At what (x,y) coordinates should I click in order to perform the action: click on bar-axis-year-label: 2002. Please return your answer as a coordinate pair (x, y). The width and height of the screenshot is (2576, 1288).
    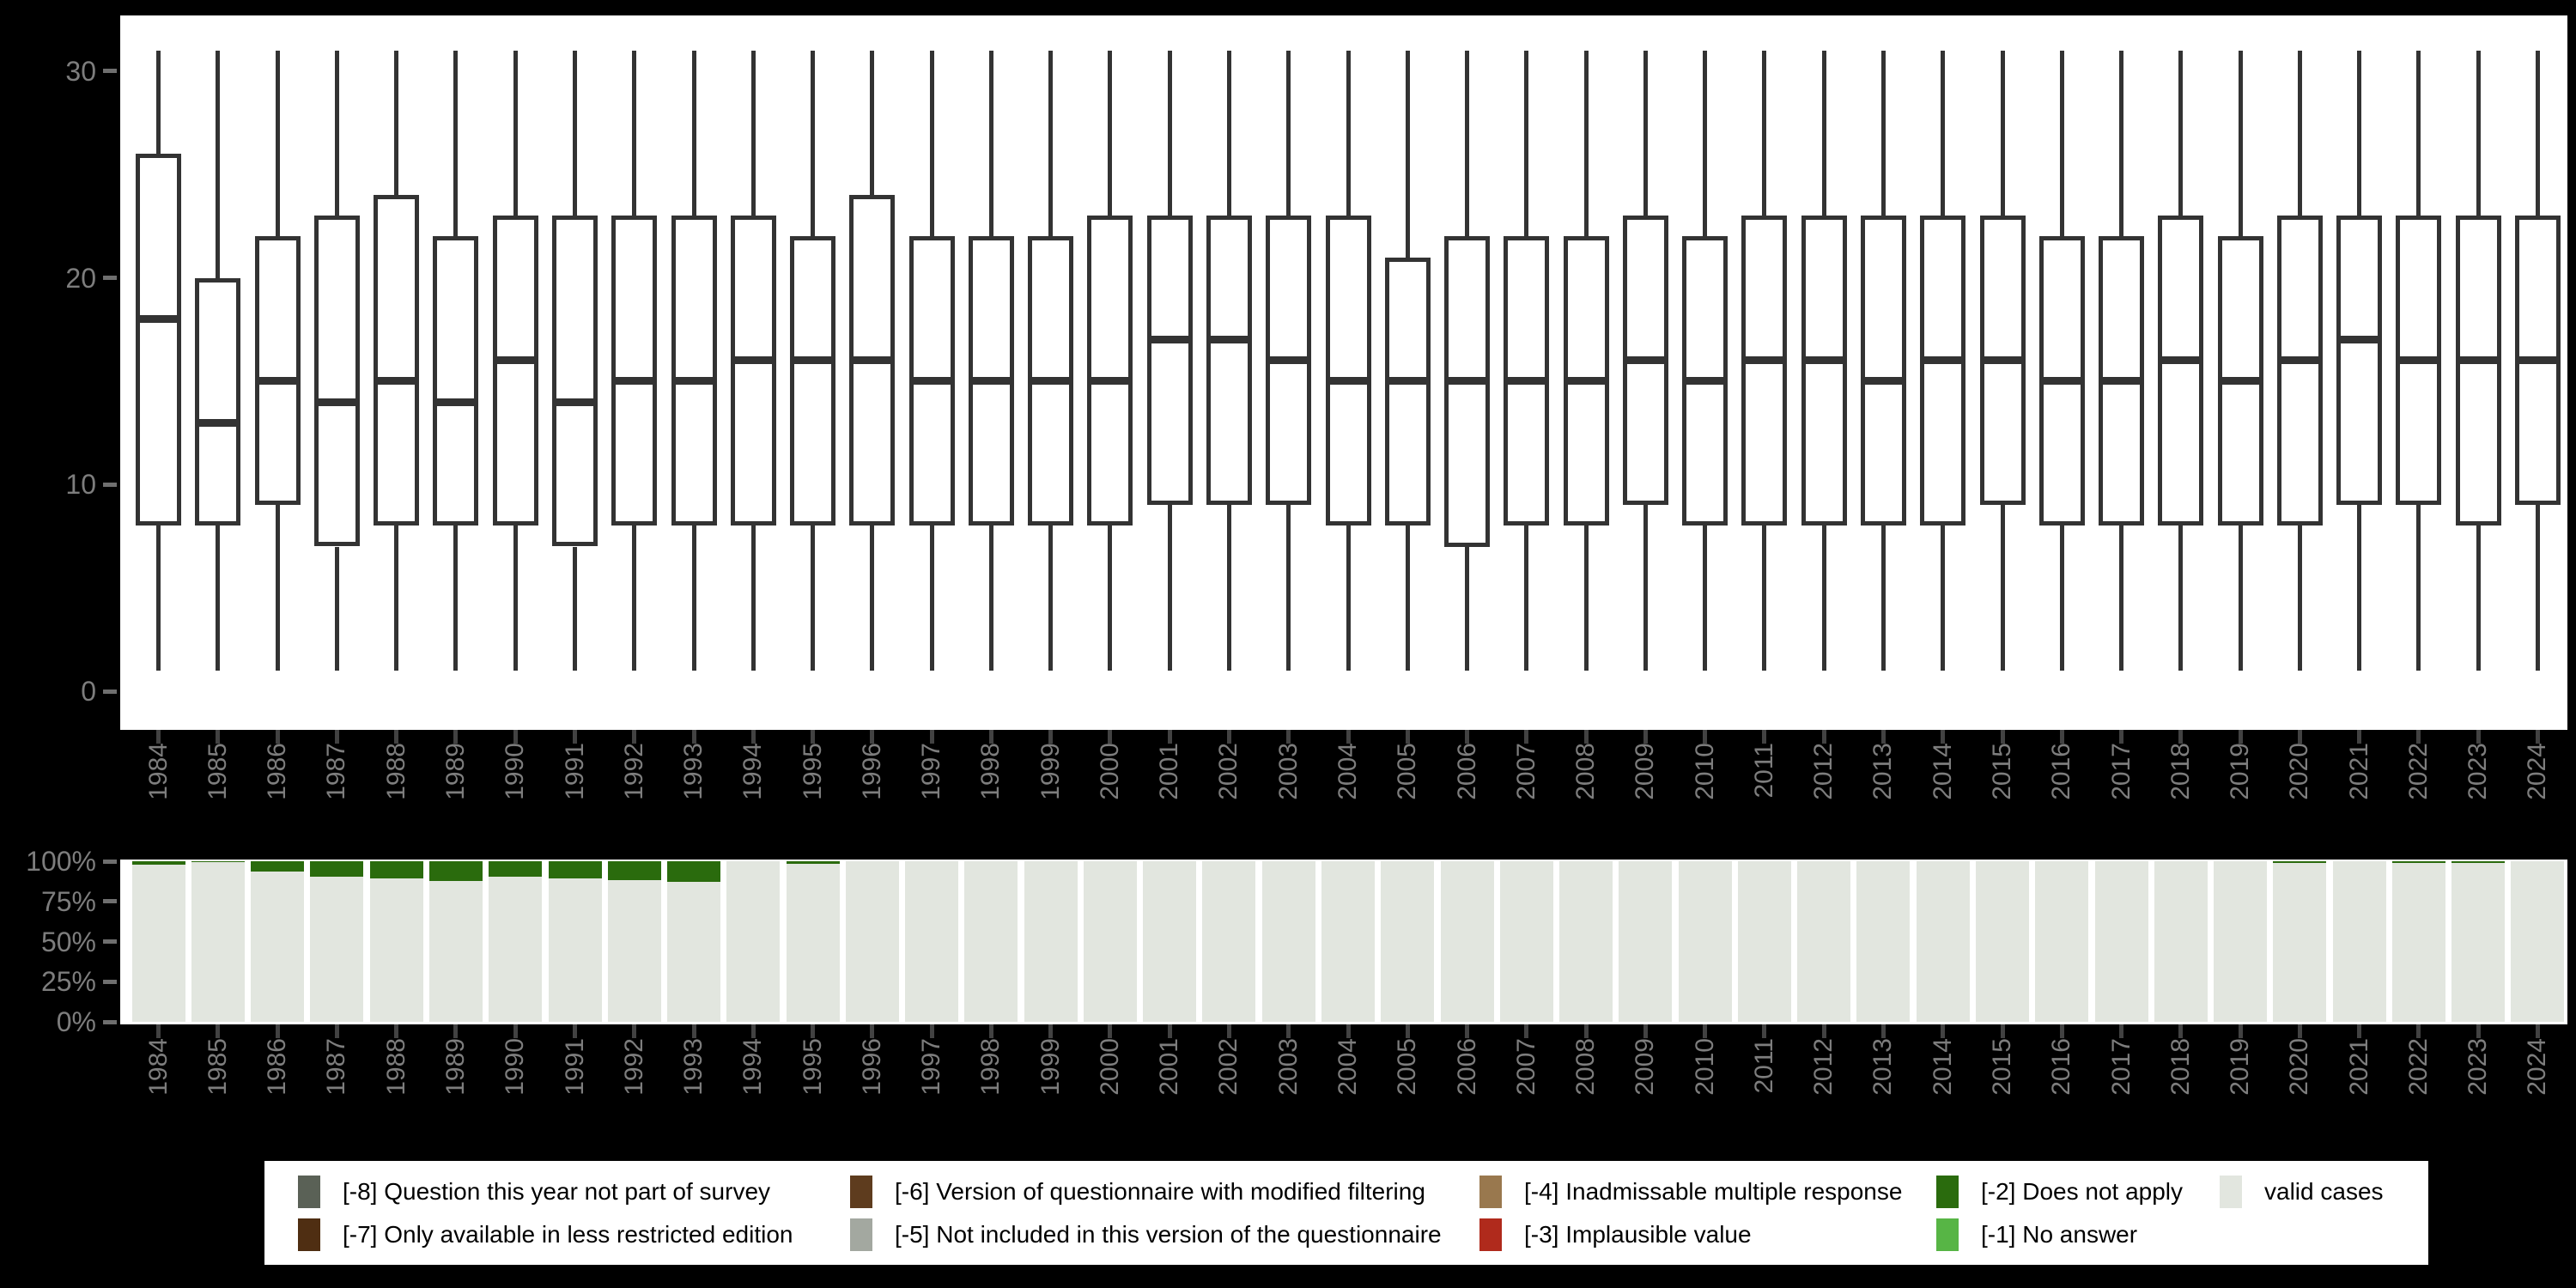
    Looking at the image, I should click on (1228, 1067).